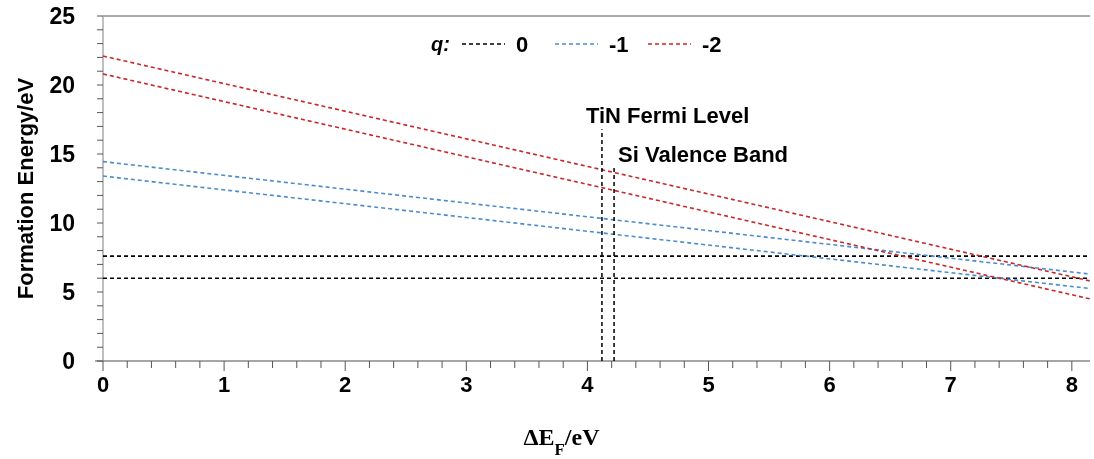 The height and width of the screenshot is (459, 1094). I want to click on ref-line-label: TiN Fermi Level, so click(667, 116).